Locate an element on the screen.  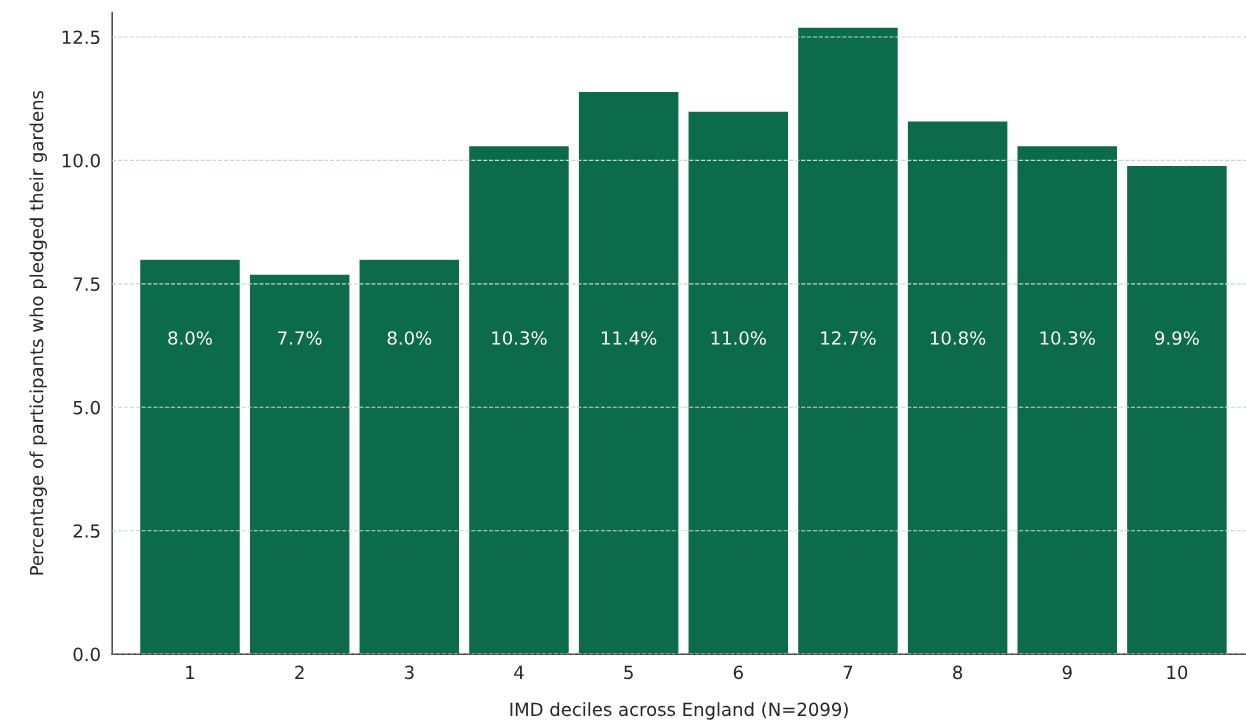
y-tick-label: 5.0 is located at coordinates (86, 407).